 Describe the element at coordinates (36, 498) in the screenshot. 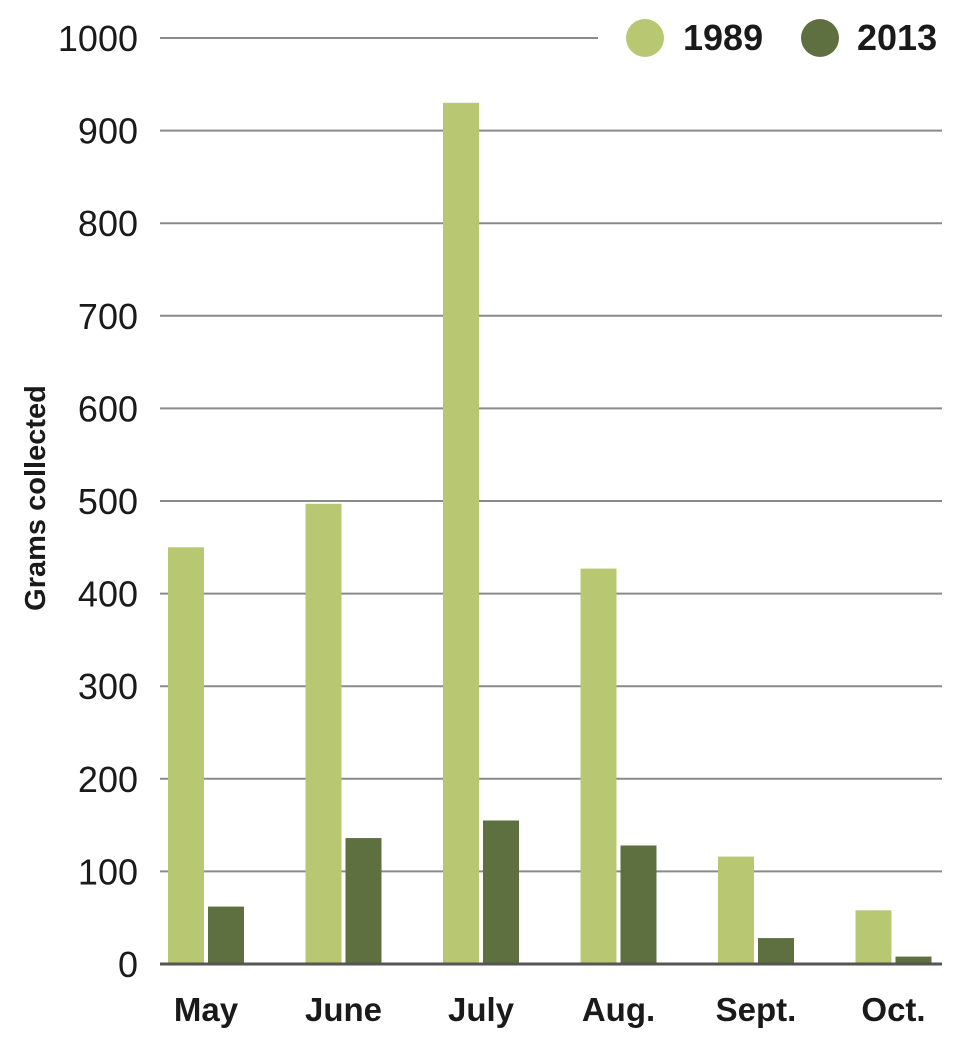

I see `y-axis-title: Grams collected` at that location.